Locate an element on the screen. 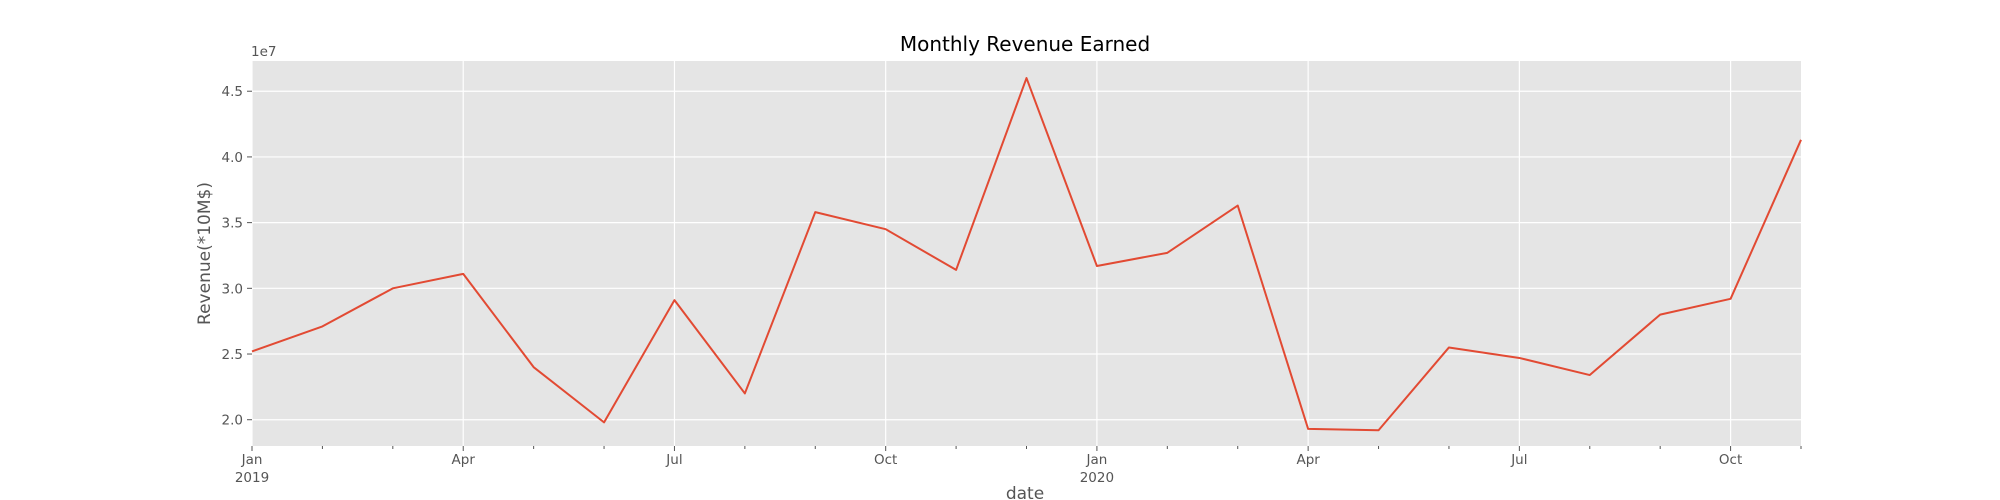 This screenshot has height=500, width=2000. x-tick-year-label: 2019 is located at coordinates (252, 478).